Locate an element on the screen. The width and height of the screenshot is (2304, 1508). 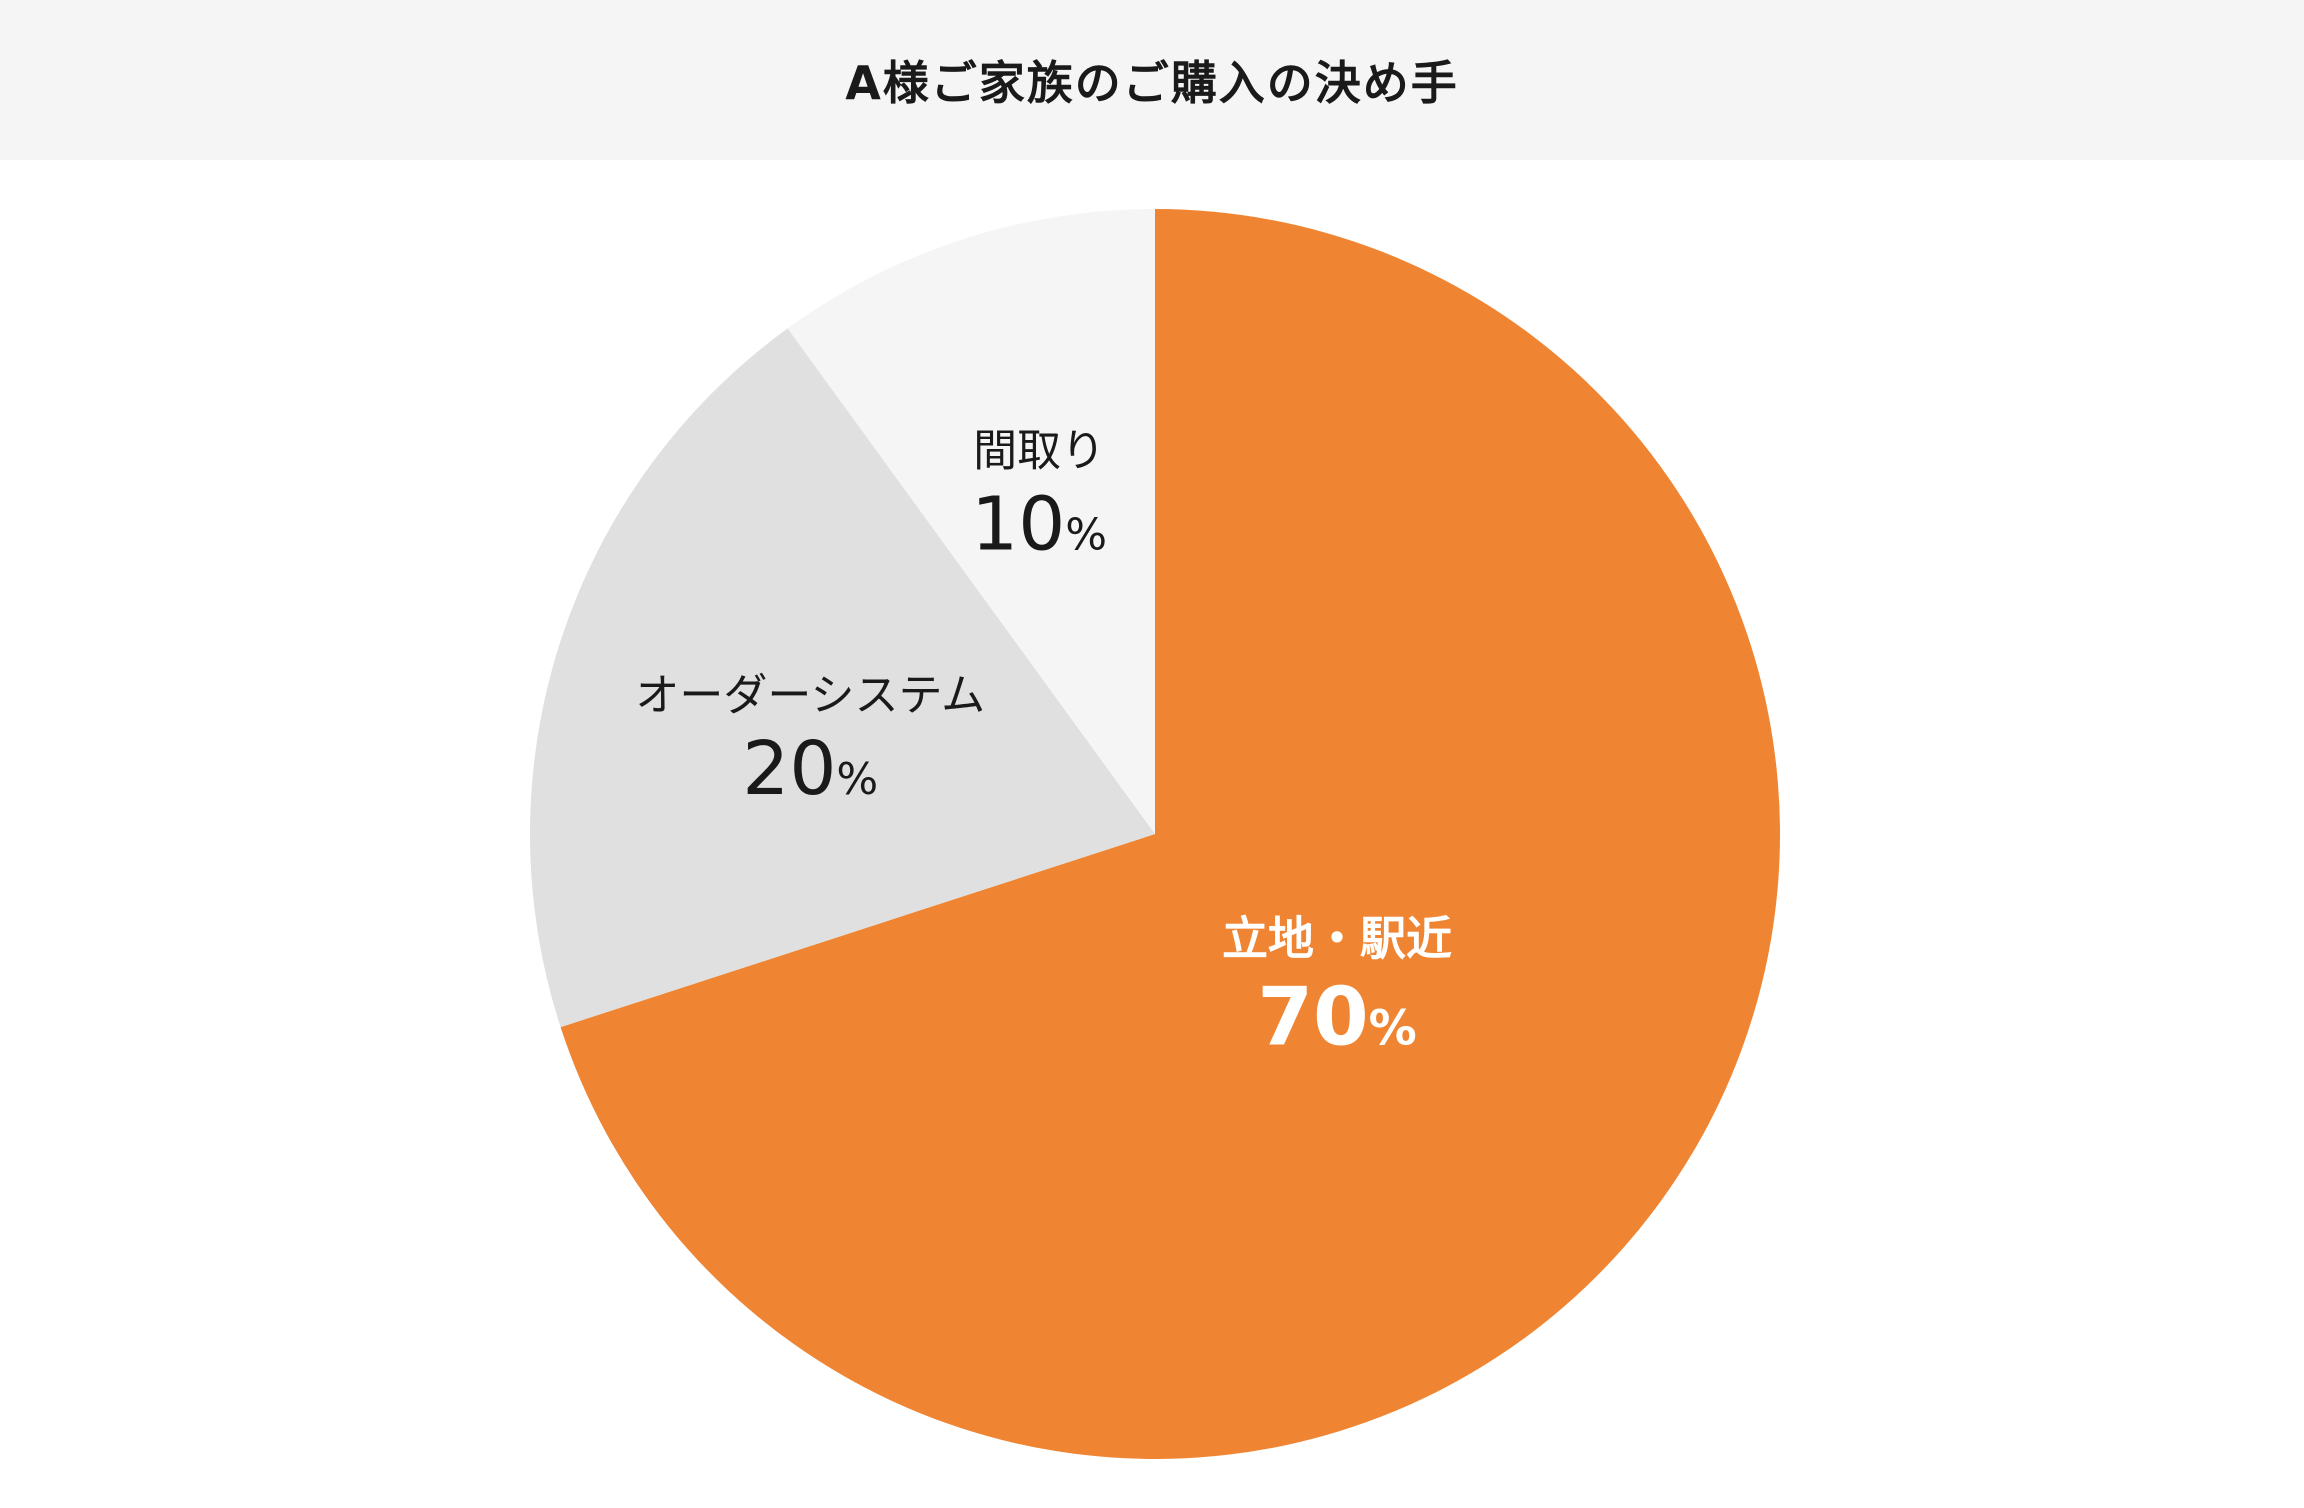
chart-title: A様ご家族のご購入の決め手 is located at coordinates (1152, 83).